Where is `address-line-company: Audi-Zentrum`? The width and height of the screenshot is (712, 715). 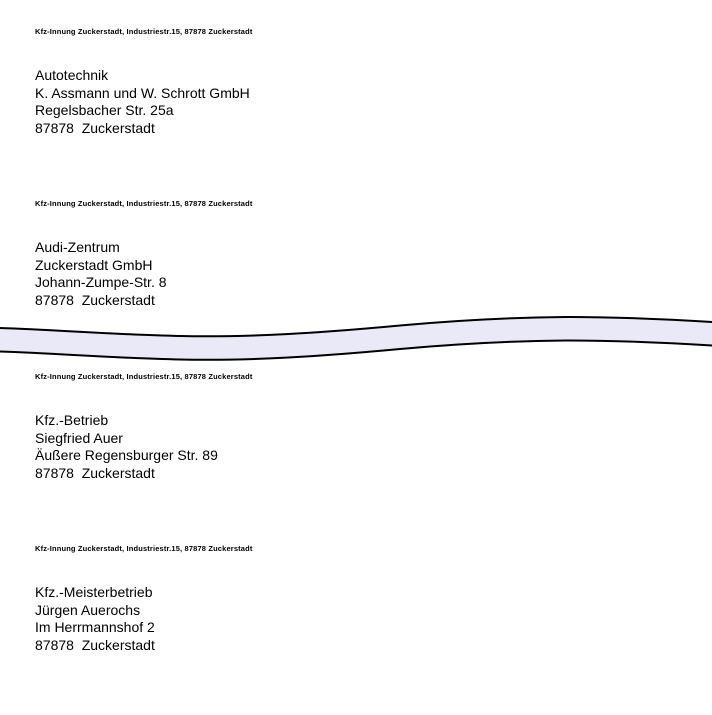
address-line-company: Audi-Zentrum is located at coordinates (77, 247).